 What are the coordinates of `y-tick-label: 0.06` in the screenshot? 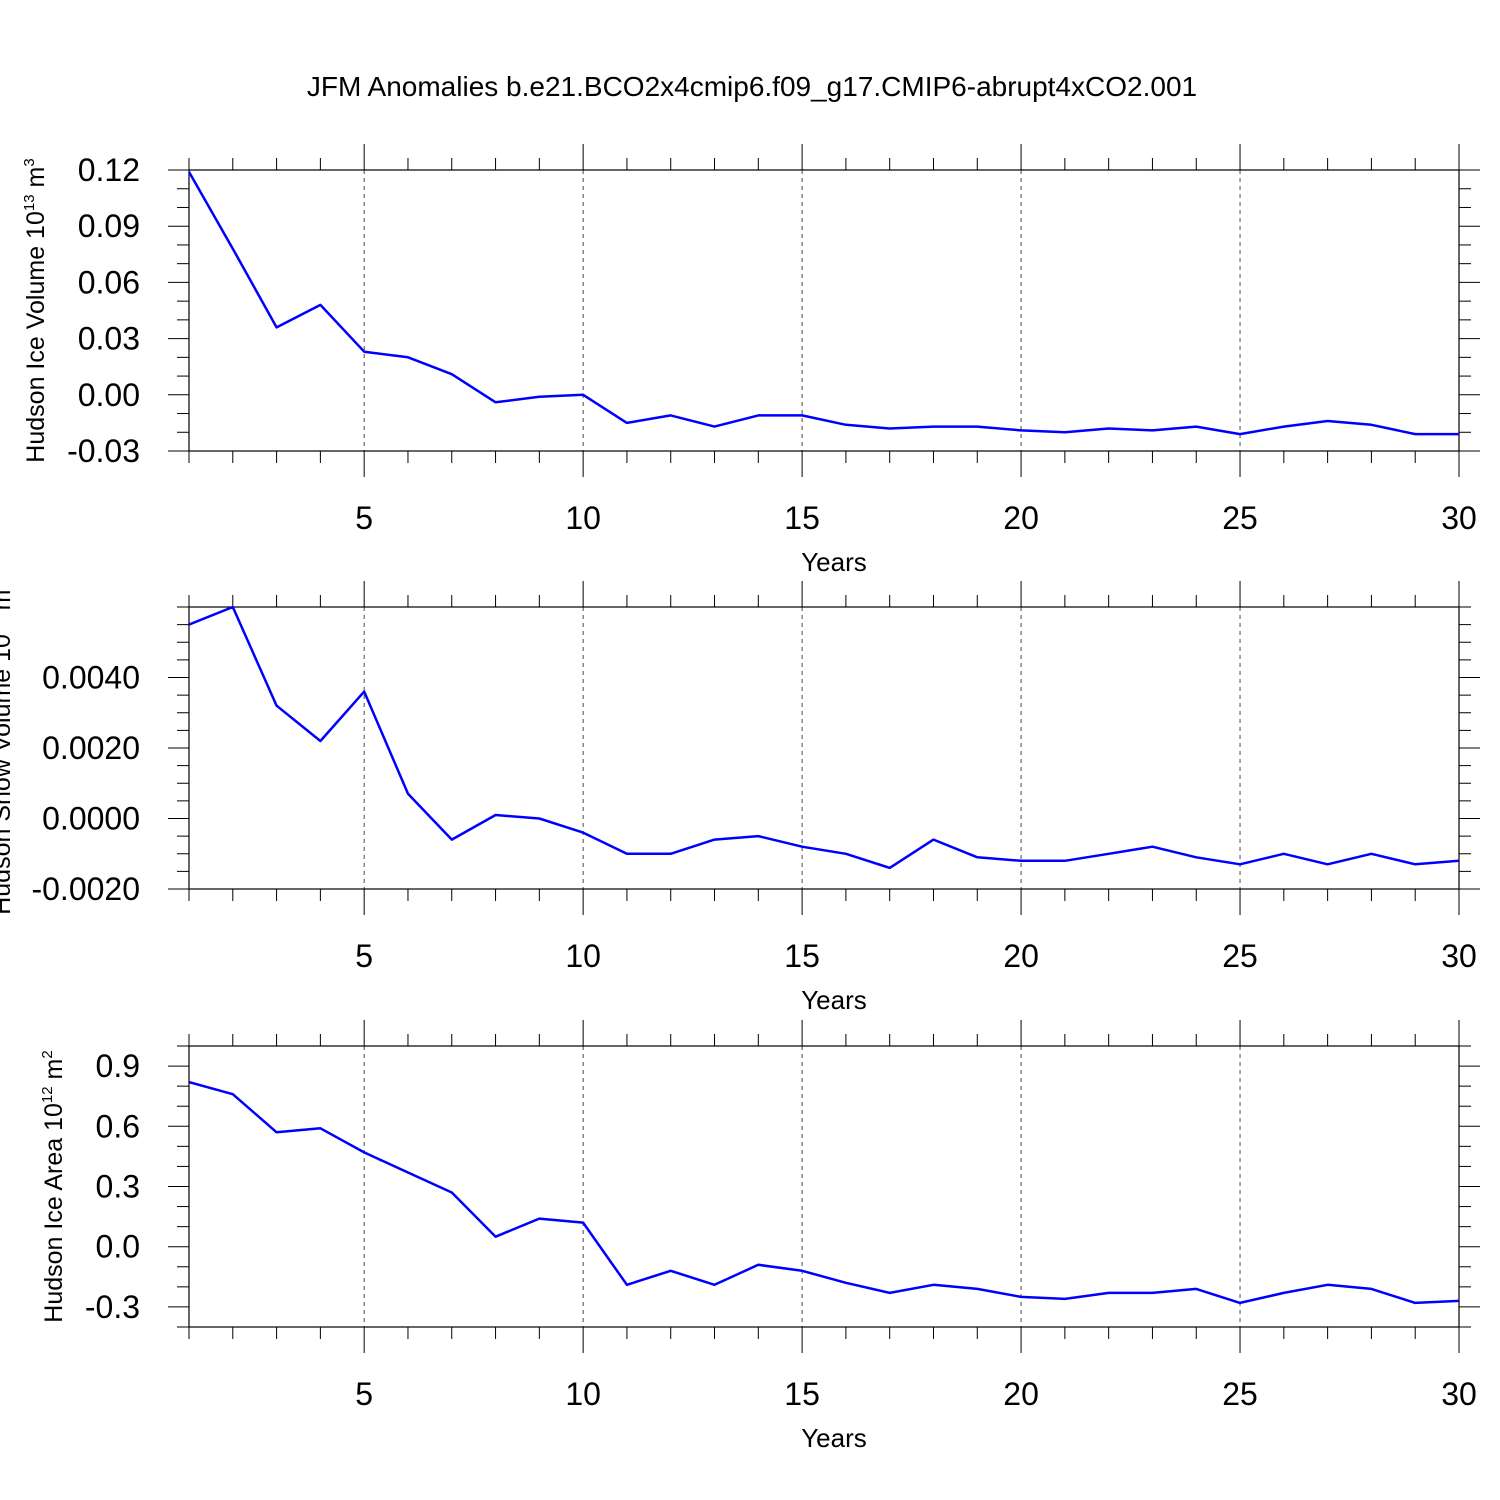 It's located at (109, 282).